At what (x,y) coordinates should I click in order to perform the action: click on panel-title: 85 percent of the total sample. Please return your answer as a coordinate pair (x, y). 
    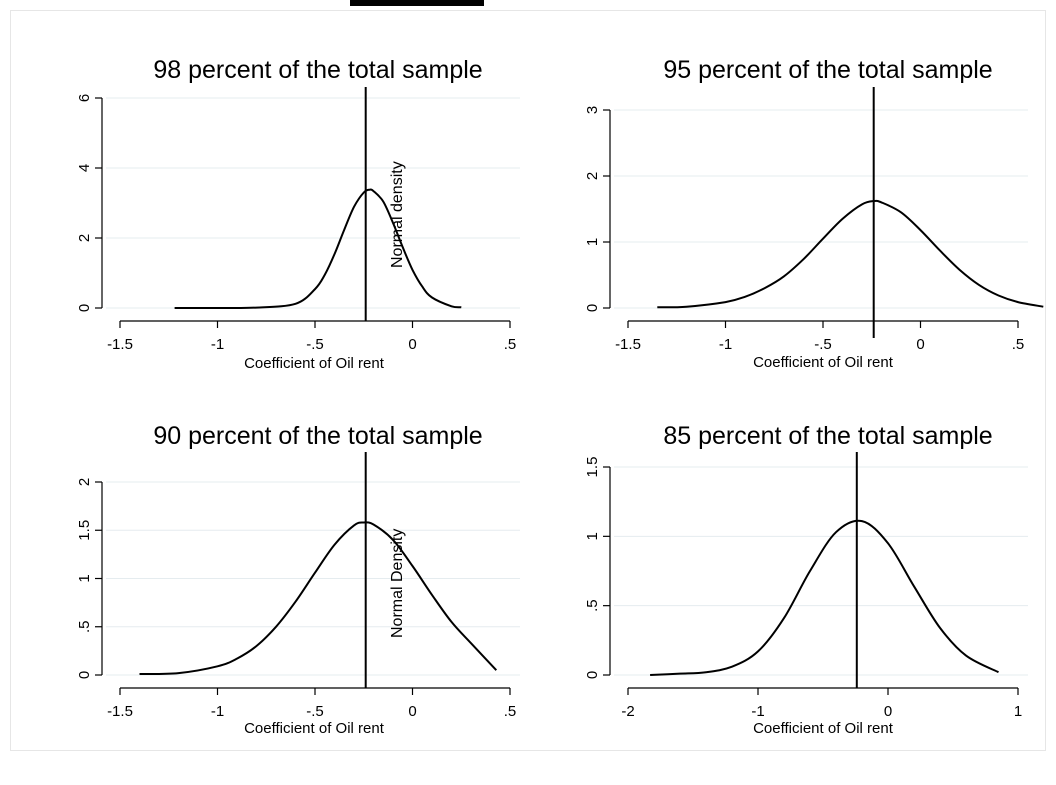
    Looking at the image, I should click on (827, 436).